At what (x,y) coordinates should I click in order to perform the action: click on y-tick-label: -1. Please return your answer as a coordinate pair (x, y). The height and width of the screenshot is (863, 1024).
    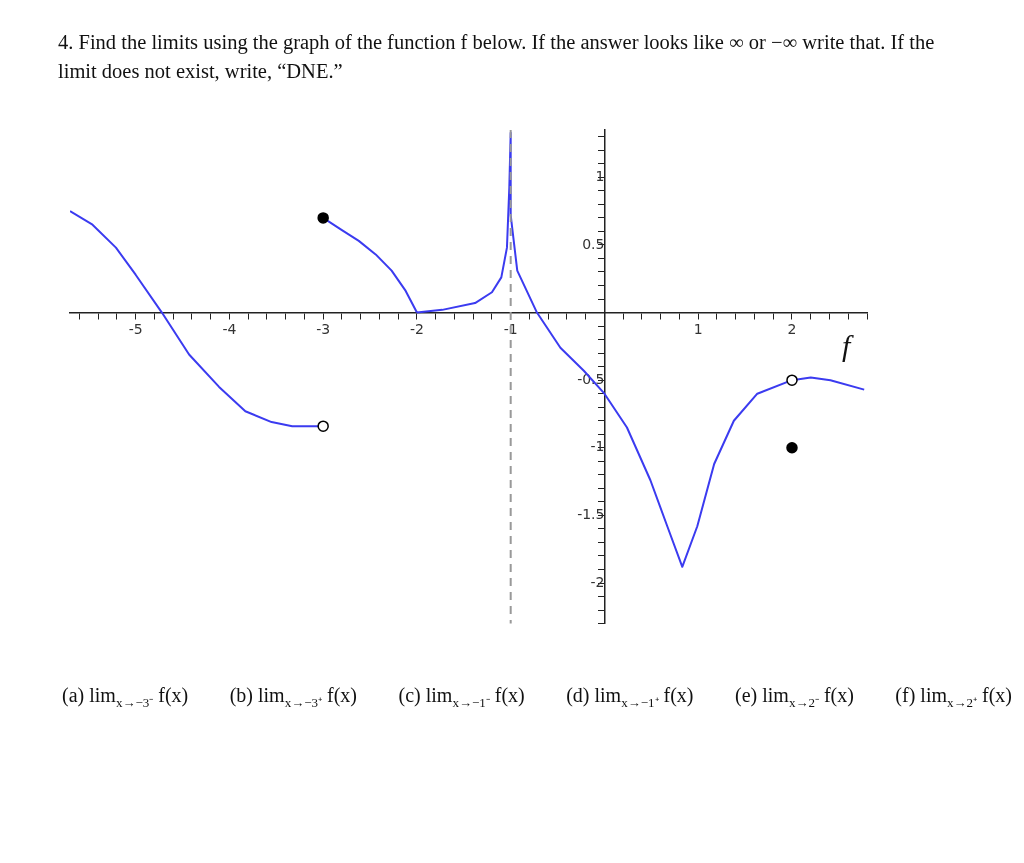
    Looking at the image, I should click on (597, 446).